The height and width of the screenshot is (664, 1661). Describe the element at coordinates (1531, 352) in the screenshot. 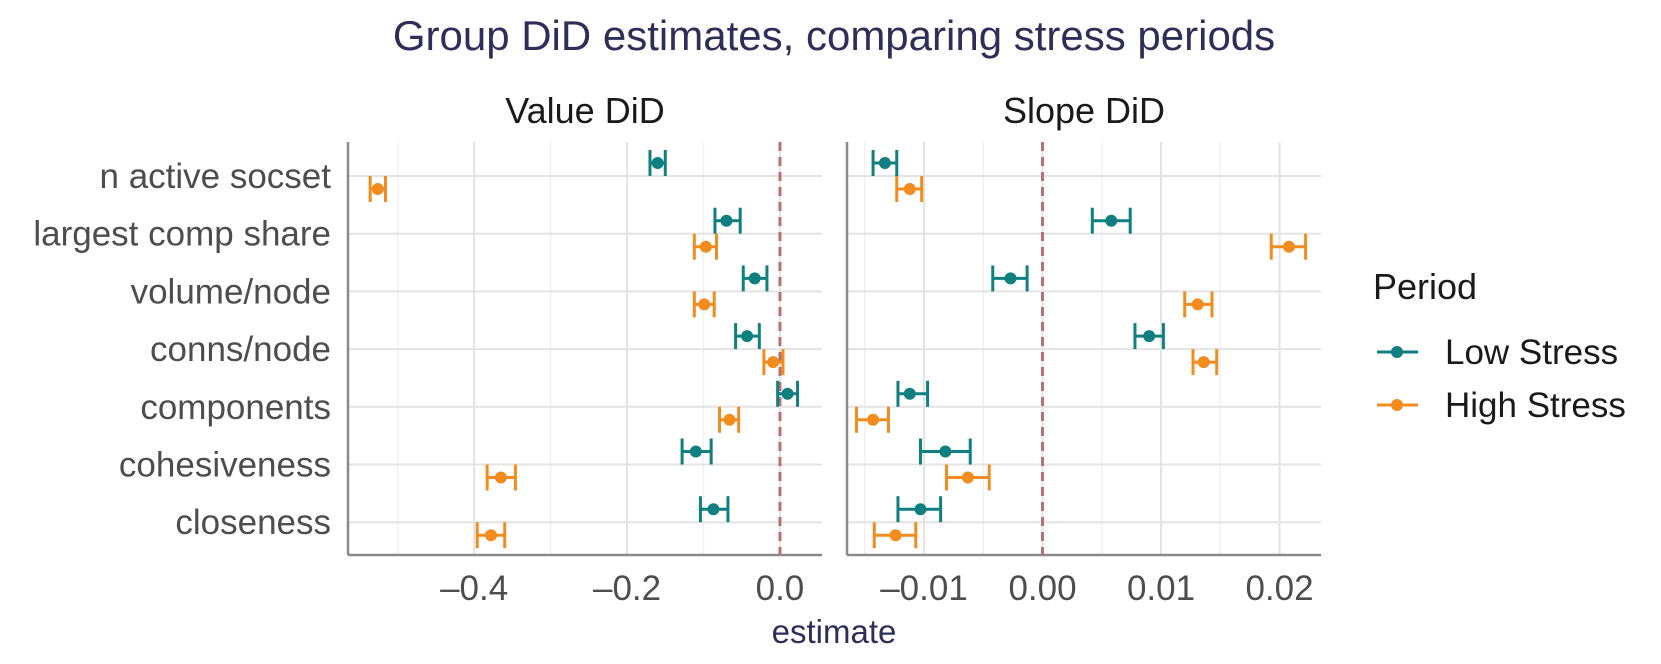

I see `legend-label: Low Stress` at that location.